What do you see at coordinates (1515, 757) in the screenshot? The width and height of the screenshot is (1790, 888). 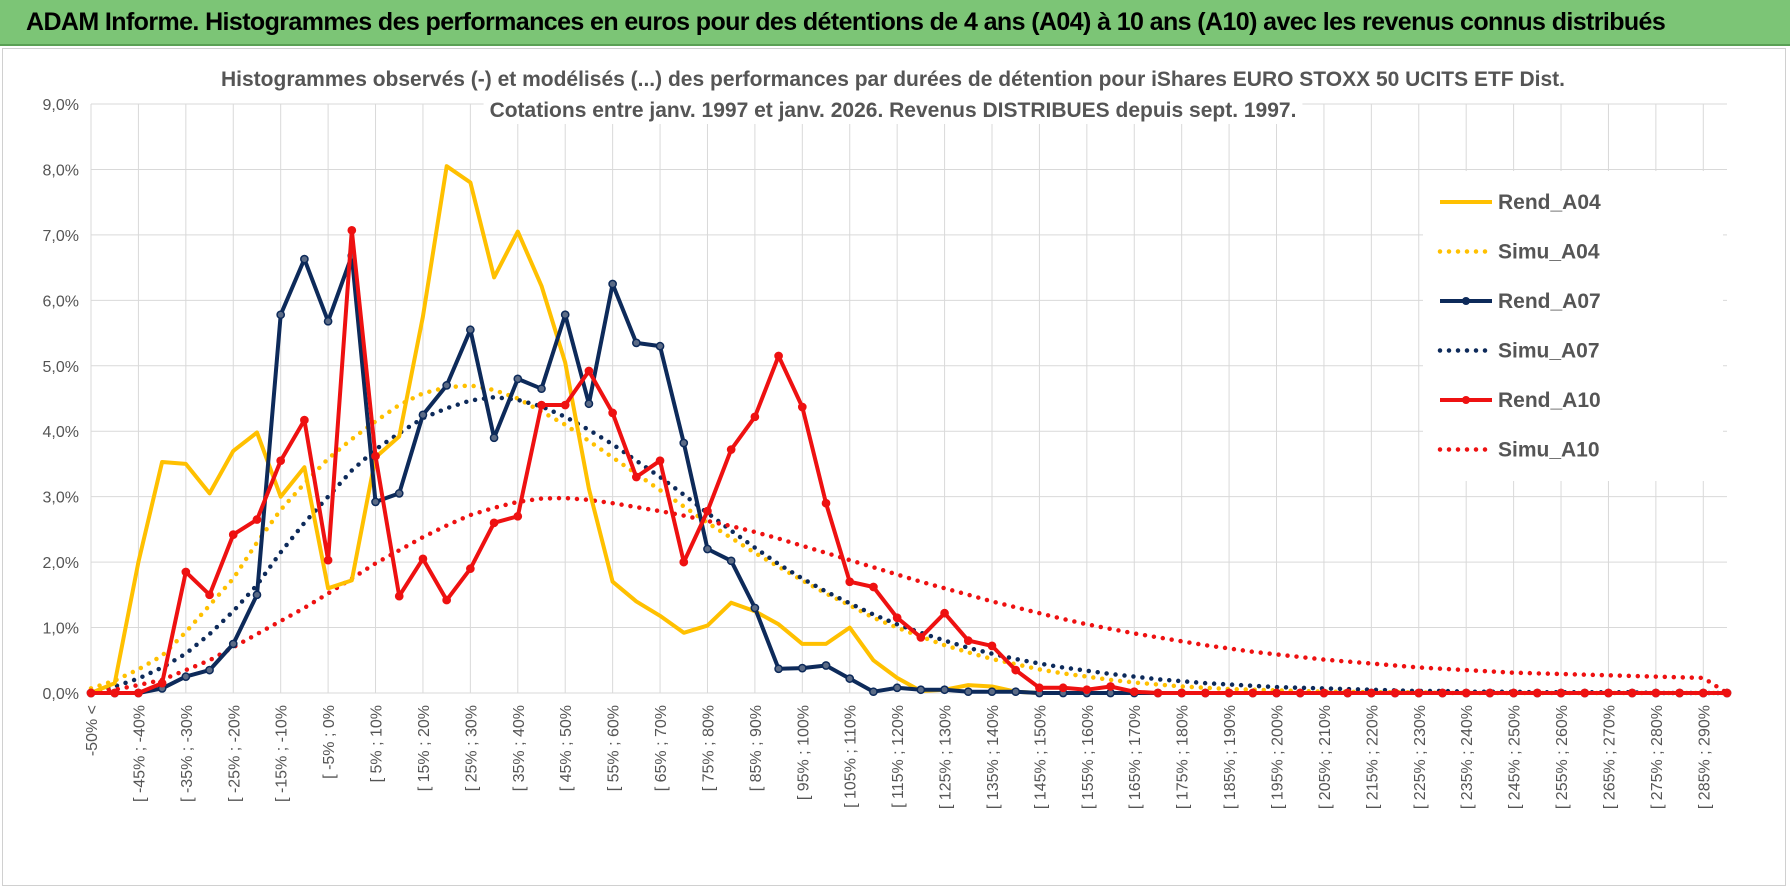 I see `x-tick-label: [ 245% ; 250%` at bounding box center [1515, 757].